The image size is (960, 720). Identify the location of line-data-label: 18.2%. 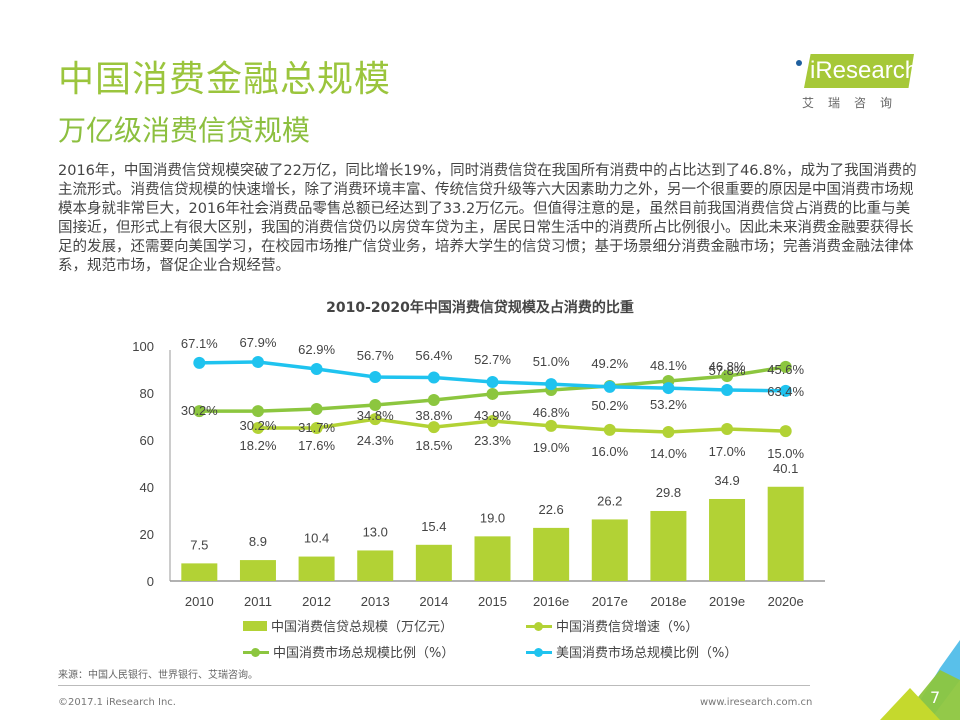
(258, 445).